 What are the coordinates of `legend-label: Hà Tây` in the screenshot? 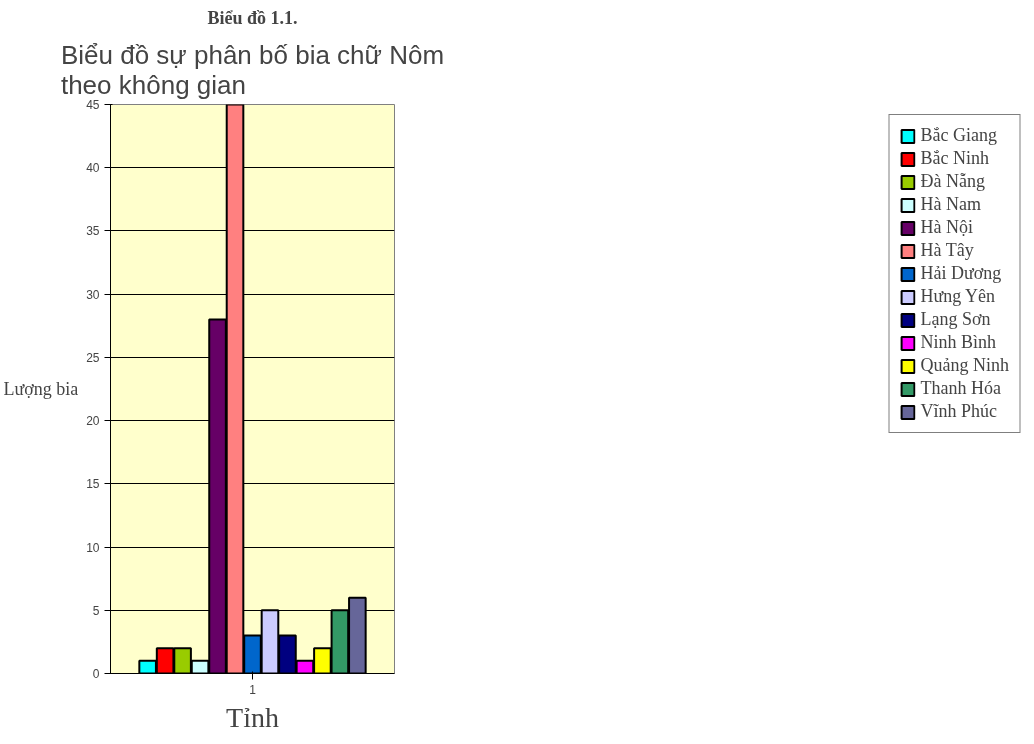 It's located at (947, 250).